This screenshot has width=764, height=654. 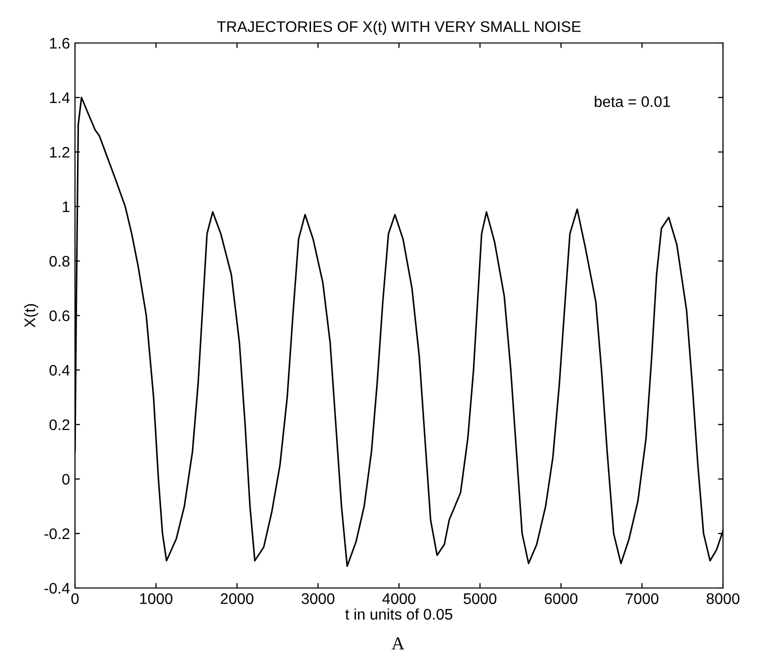 I want to click on chart-title: TRAJECTORIES OF X(t) WITH VERY SMALL NOISE, so click(x=399, y=28).